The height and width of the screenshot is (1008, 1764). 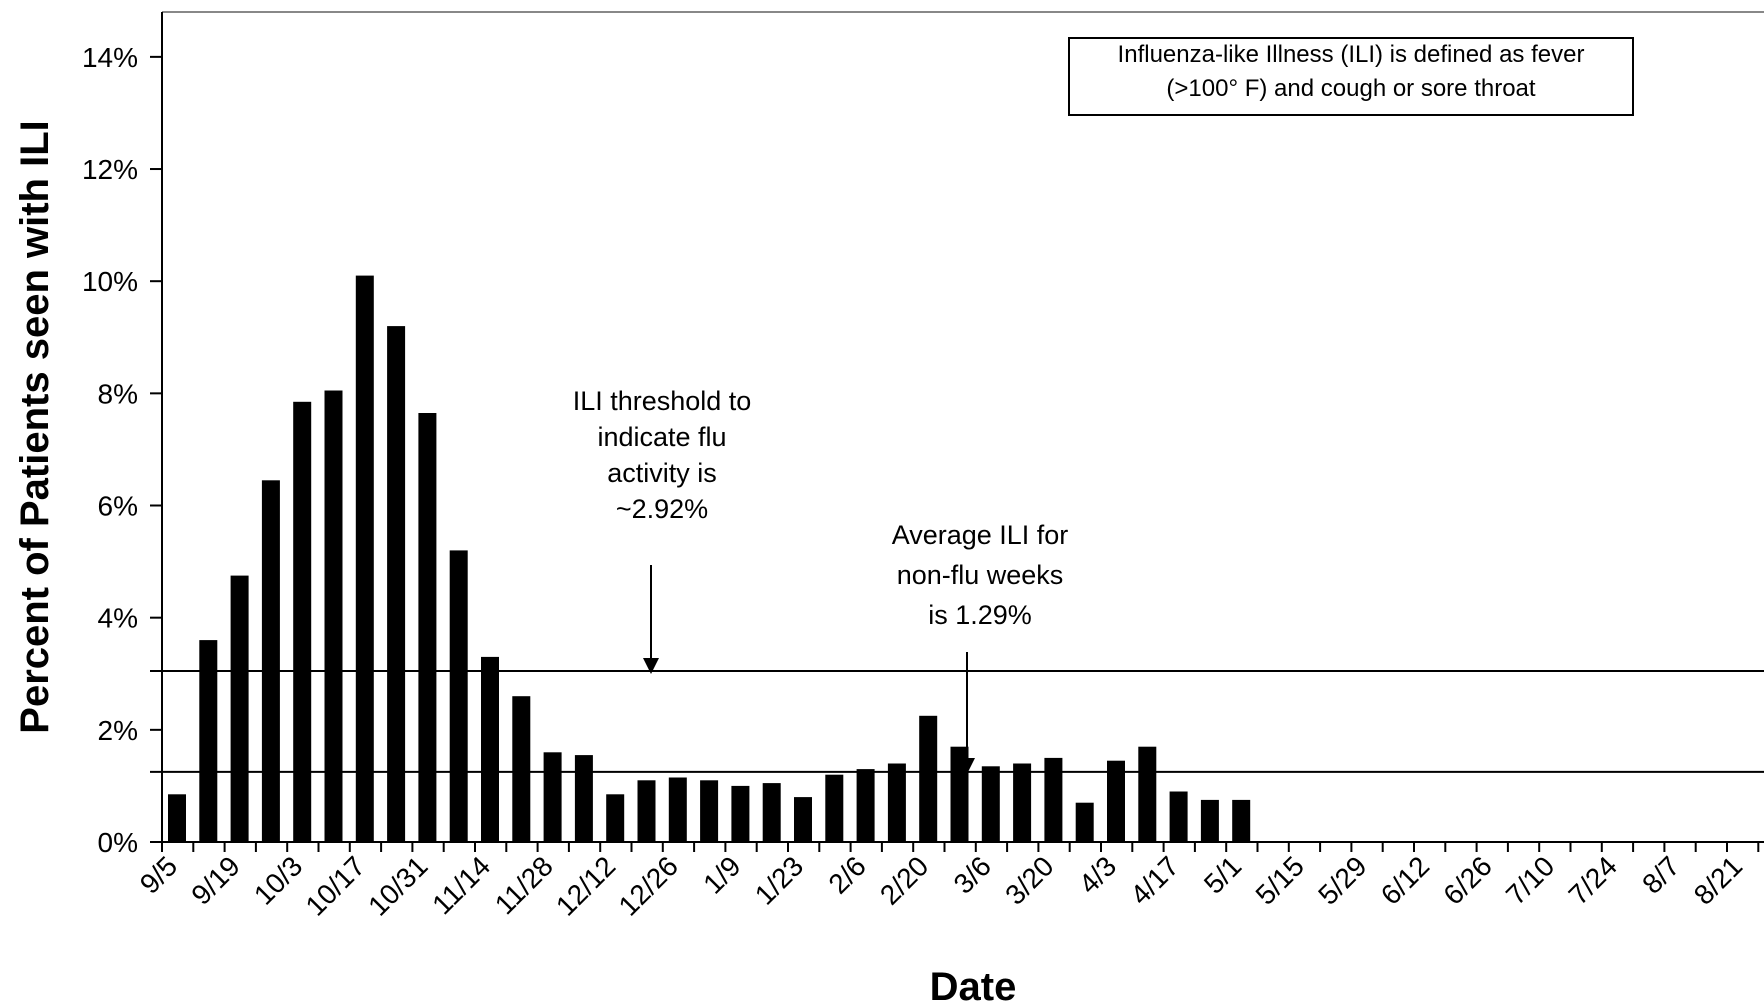 What do you see at coordinates (973, 986) in the screenshot?
I see `x-axis-title: Date` at bounding box center [973, 986].